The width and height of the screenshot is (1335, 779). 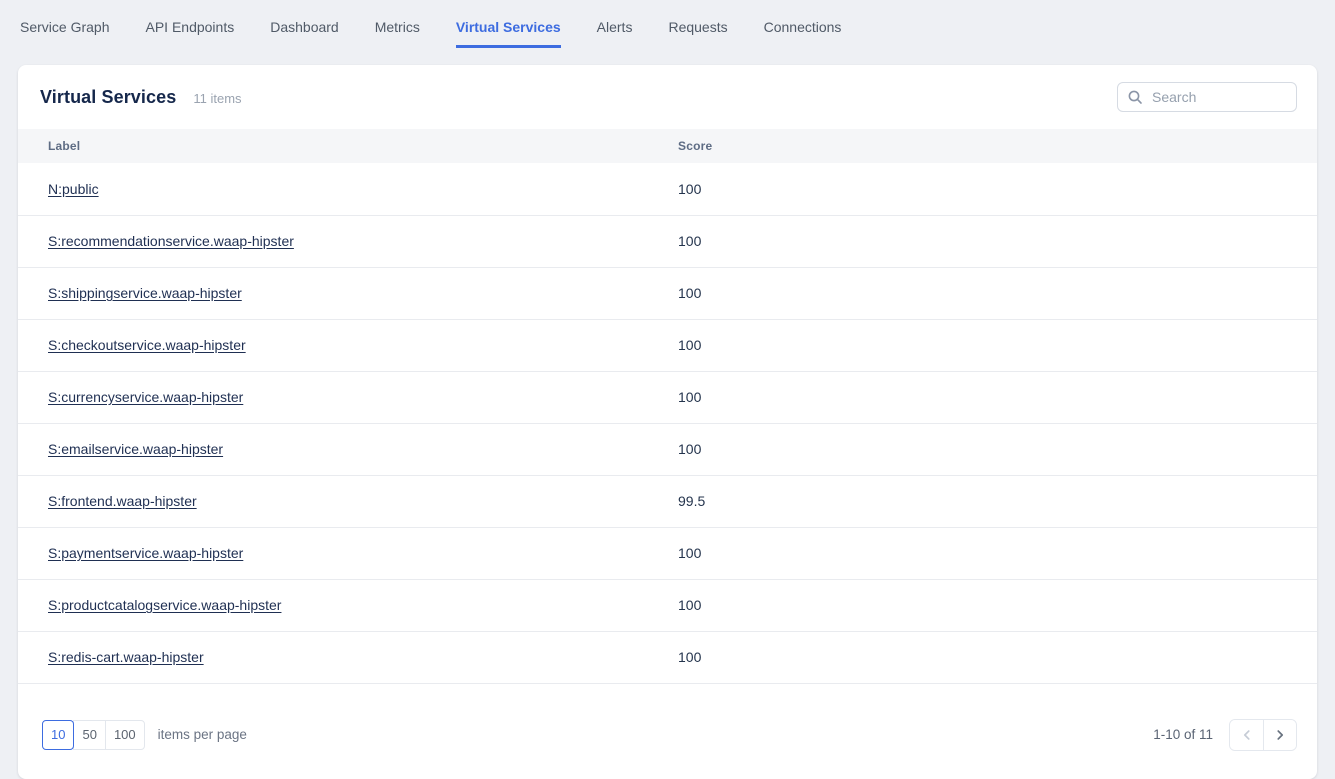 I want to click on search-input, so click(x=1207, y=97).